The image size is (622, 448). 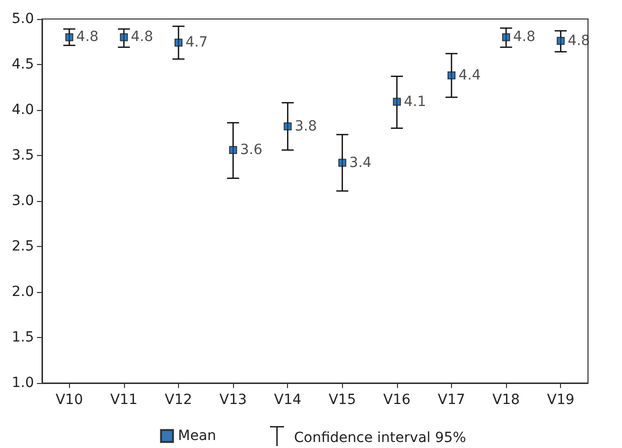 I want to click on x-tick-label: V10, so click(x=70, y=400).